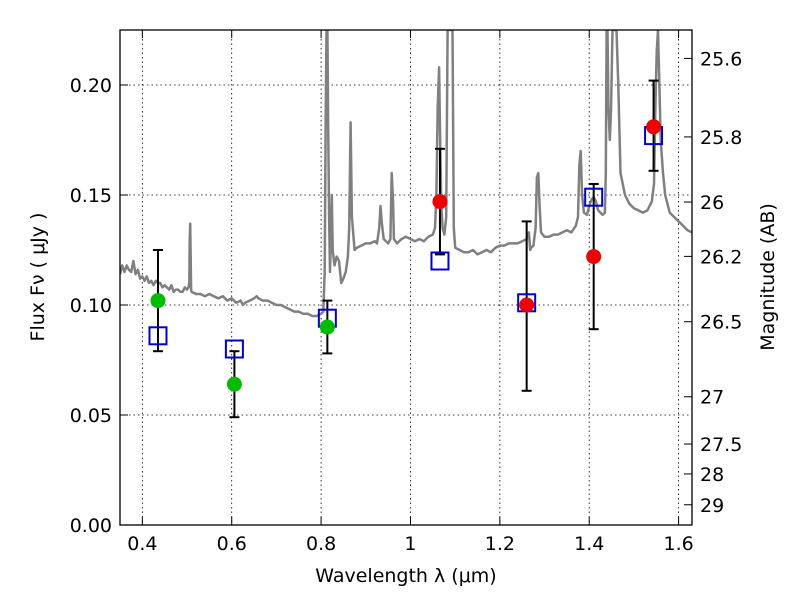 Image resolution: width=800 pixels, height=604 pixels. I want to click on mag-tick-label: 27.5, so click(721, 445).